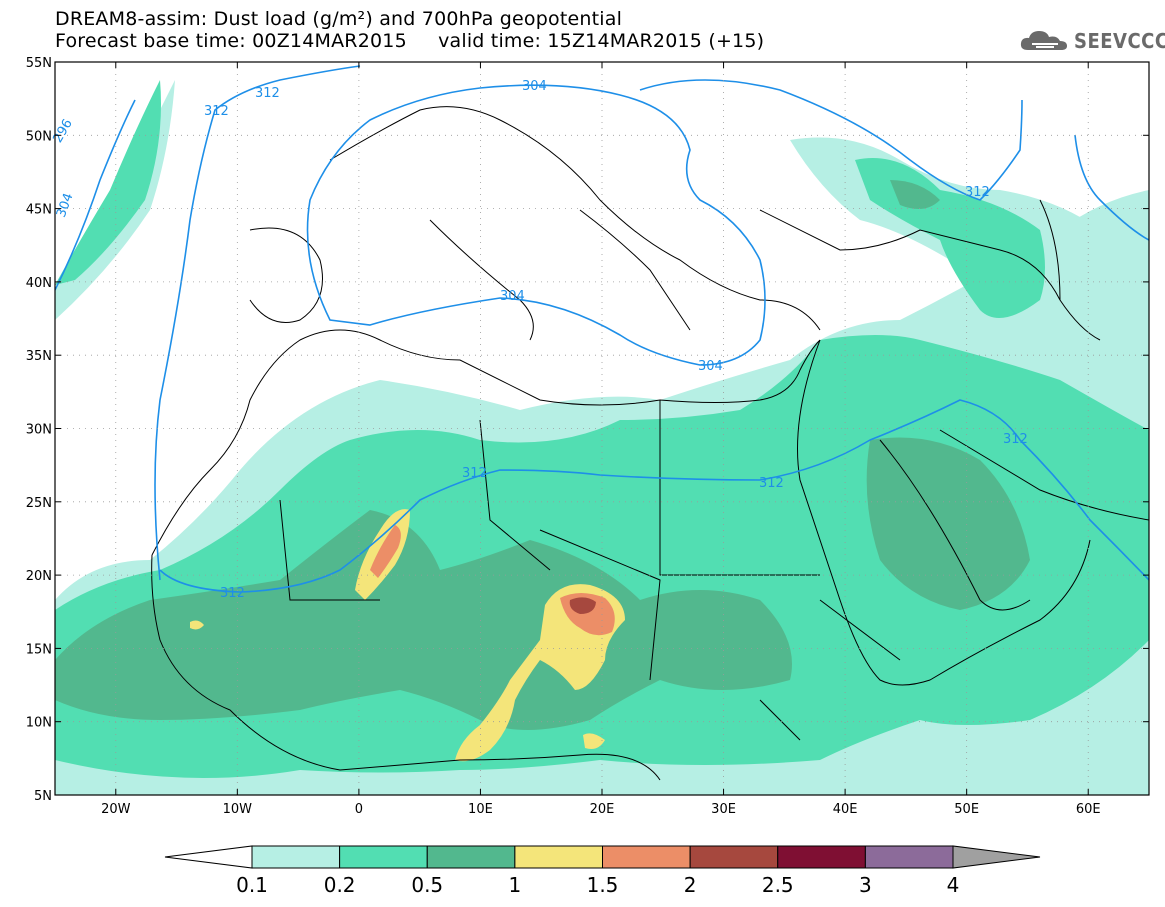 This screenshot has width=1165, height=907. Describe the element at coordinates (39, 356) in the screenshot. I see `lat-label: 35N` at that location.